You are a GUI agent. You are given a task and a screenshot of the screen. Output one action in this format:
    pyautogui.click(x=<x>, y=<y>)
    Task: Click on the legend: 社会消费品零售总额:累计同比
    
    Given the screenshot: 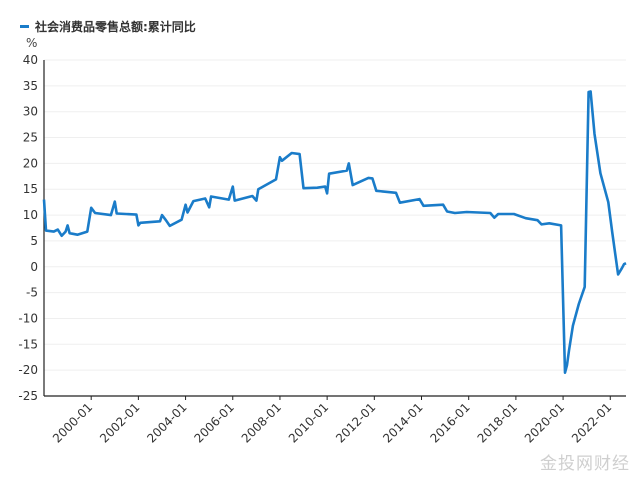 What is the action you would take?
    pyautogui.click(x=108, y=26)
    